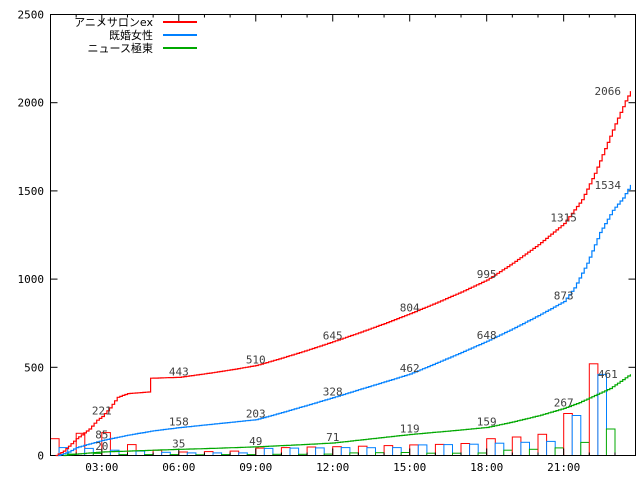  What do you see at coordinates (487, 274) in the screenshot?
I see `point-label-anime-salon-ex-995: 995` at bounding box center [487, 274].